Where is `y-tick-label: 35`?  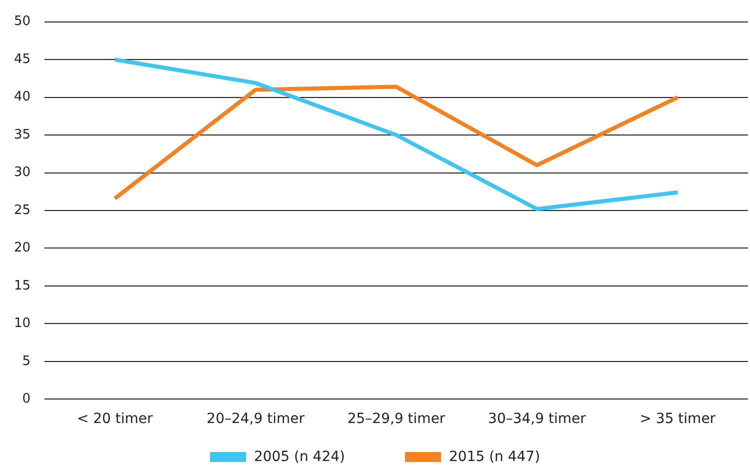 y-tick-label: 35 is located at coordinates (22, 134).